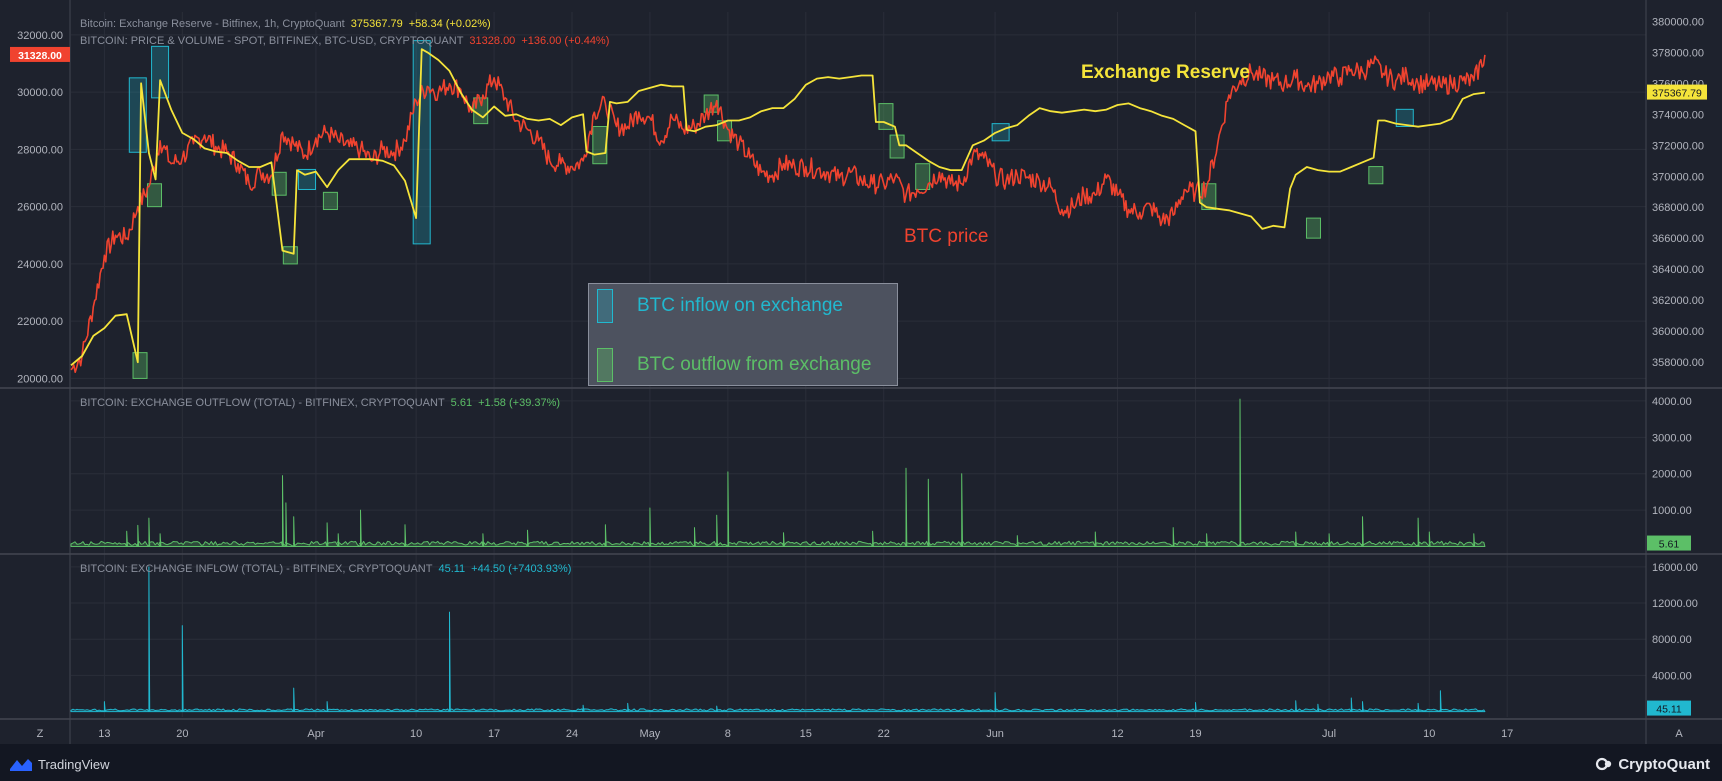 The height and width of the screenshot is (781, 1722). I want to click on left-tick-label: 24000.00, so click(40, 265).